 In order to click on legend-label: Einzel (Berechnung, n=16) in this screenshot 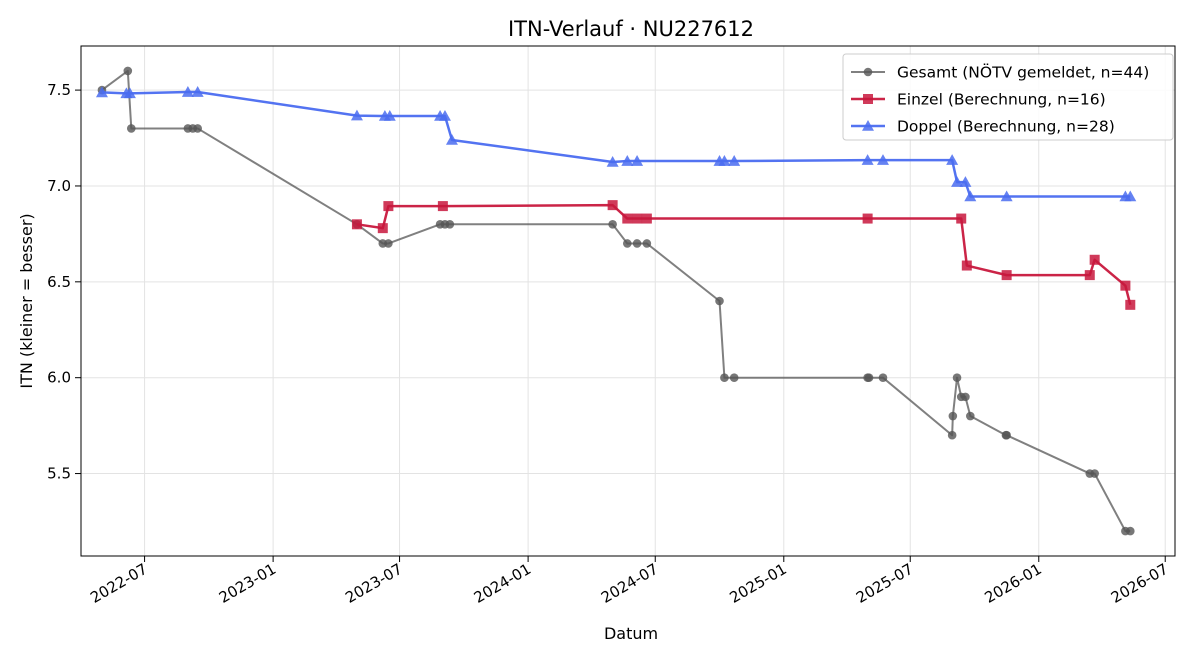, I will do `click(1001, 100)`.